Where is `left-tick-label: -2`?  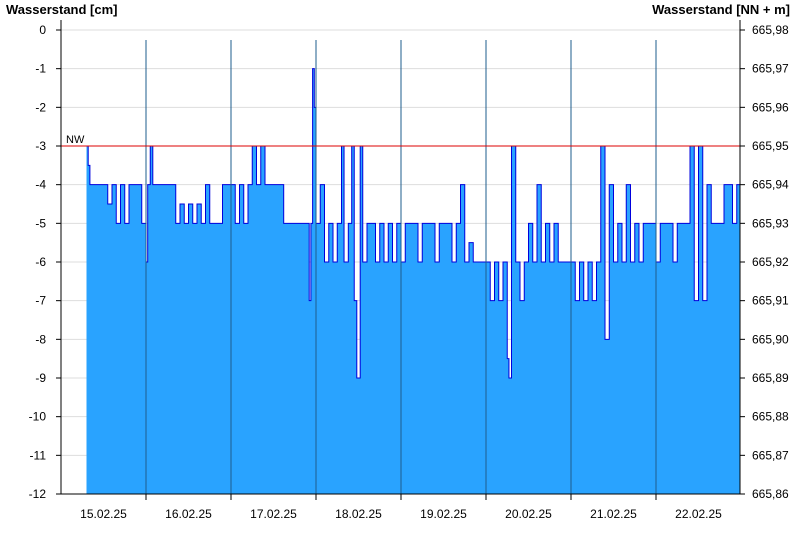
left-tick-label: -2 is located at coordinates (40, 107).